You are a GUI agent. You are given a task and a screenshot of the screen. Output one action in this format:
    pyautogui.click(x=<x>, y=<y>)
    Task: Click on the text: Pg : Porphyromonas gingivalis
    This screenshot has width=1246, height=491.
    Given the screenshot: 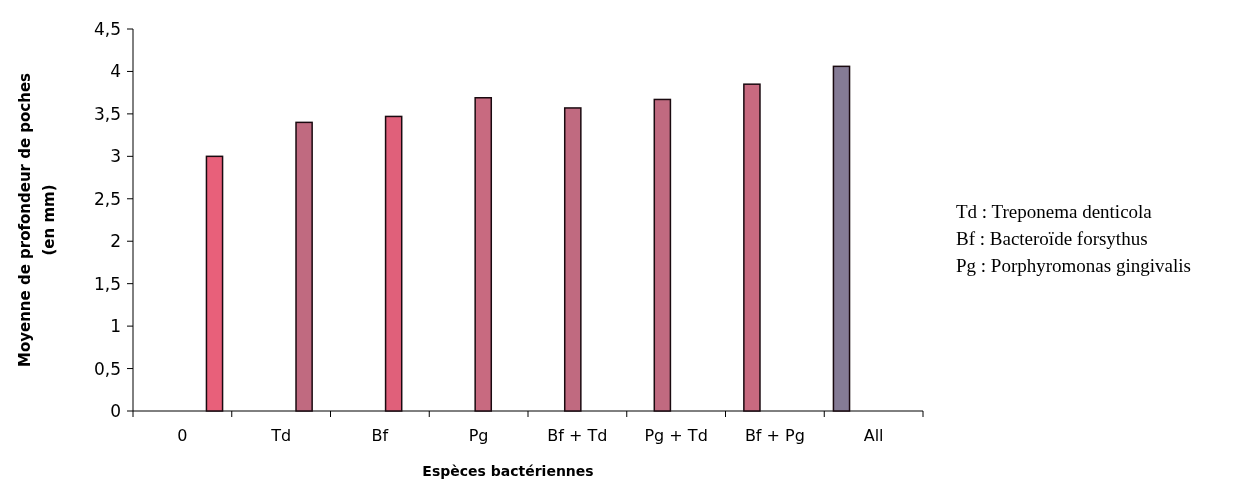 What is the action you would take?
    pyautogui.click(x=1073, y=265)
    